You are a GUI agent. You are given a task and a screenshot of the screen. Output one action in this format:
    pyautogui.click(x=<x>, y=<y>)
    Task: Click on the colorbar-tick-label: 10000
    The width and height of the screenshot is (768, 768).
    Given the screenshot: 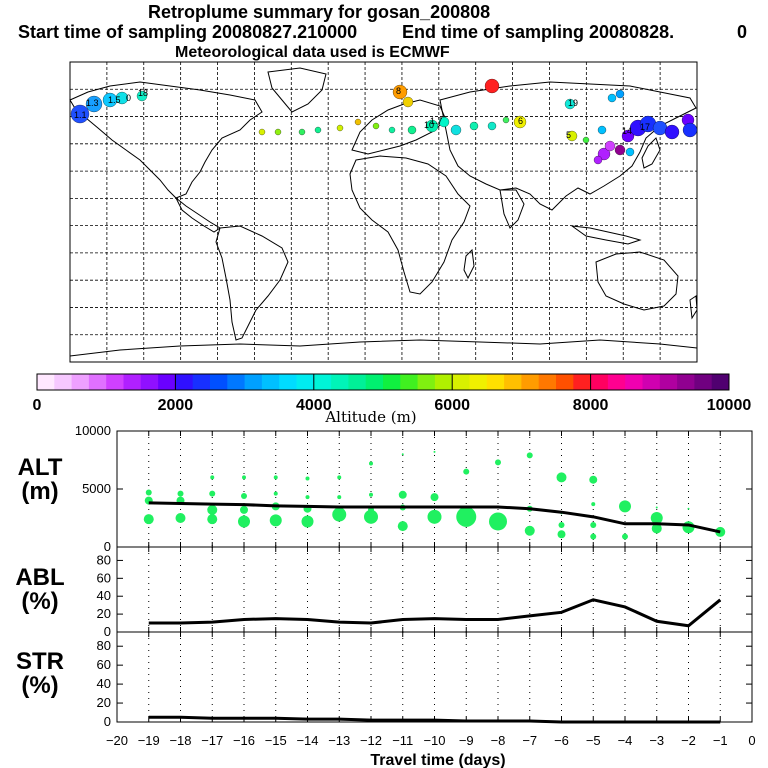 What is the action you would take?
    pyautogui.click(x=729, y=405)
    